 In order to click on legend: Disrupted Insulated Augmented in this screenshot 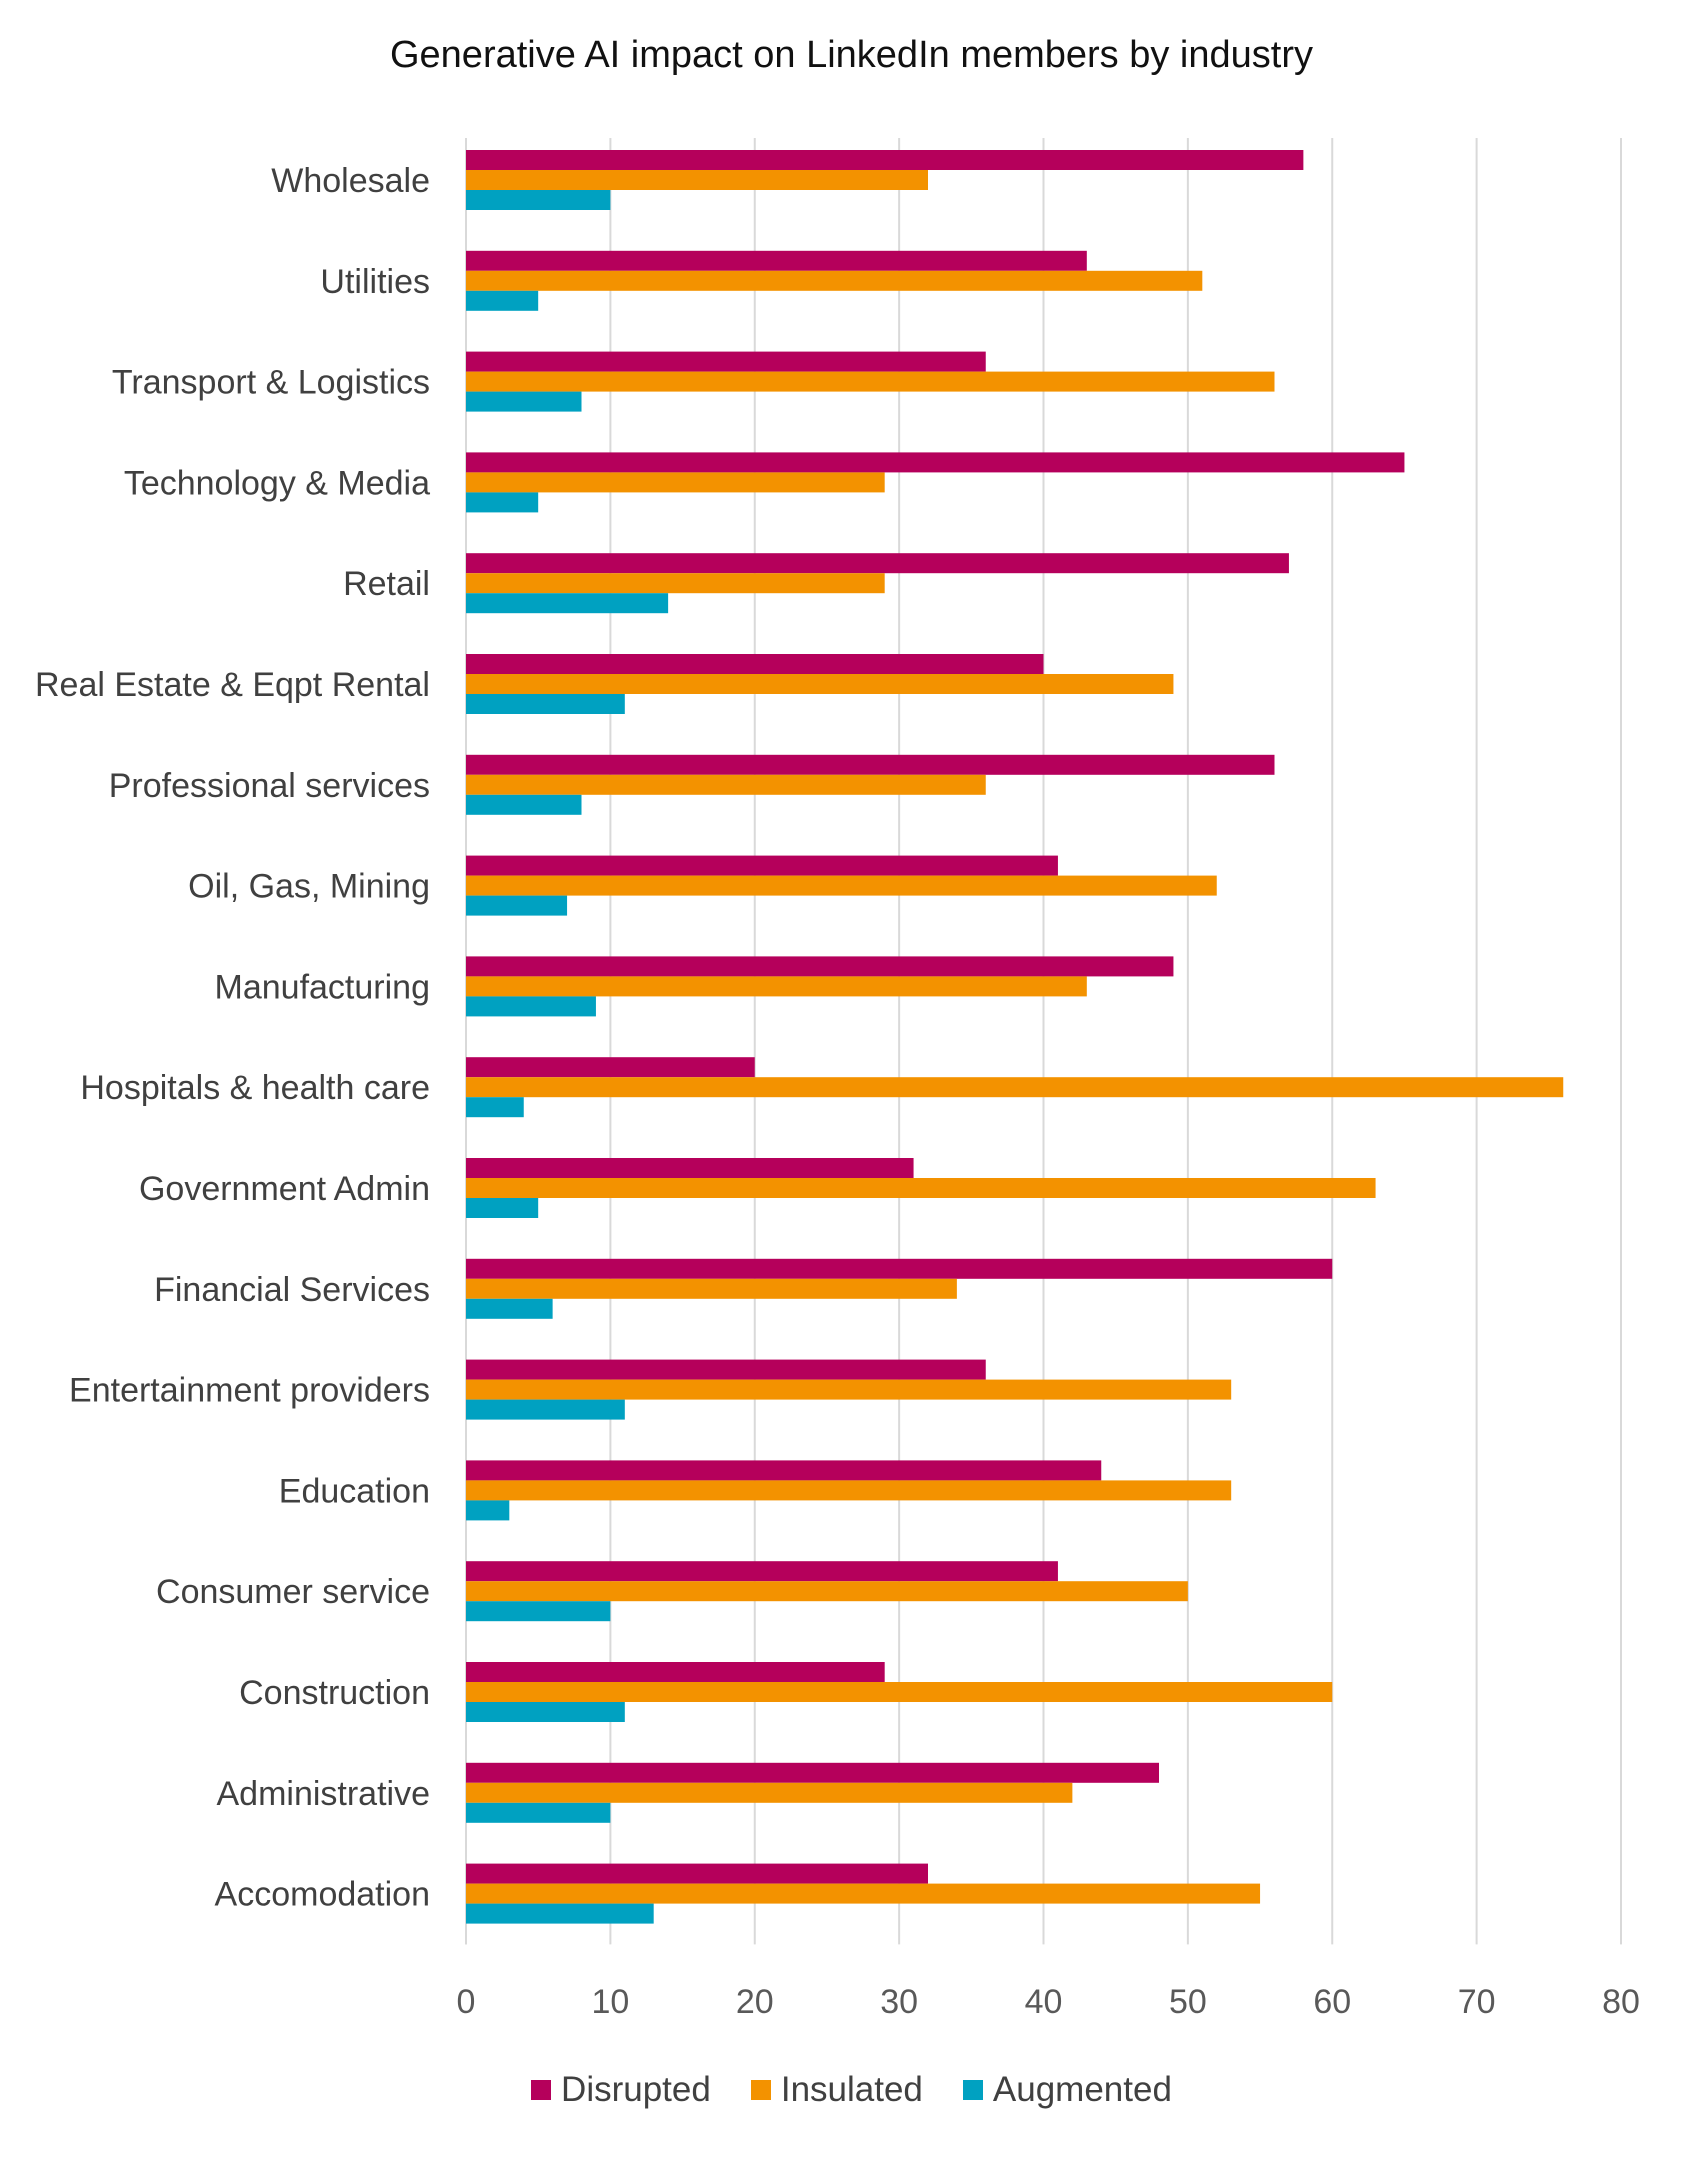, I will do `click(851, 2090)`.